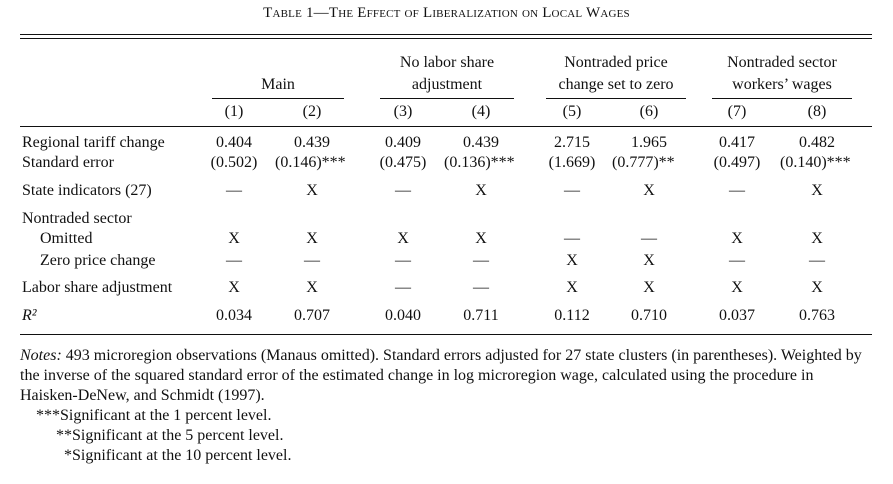  I want to click on top-rule, so click(446, 34).